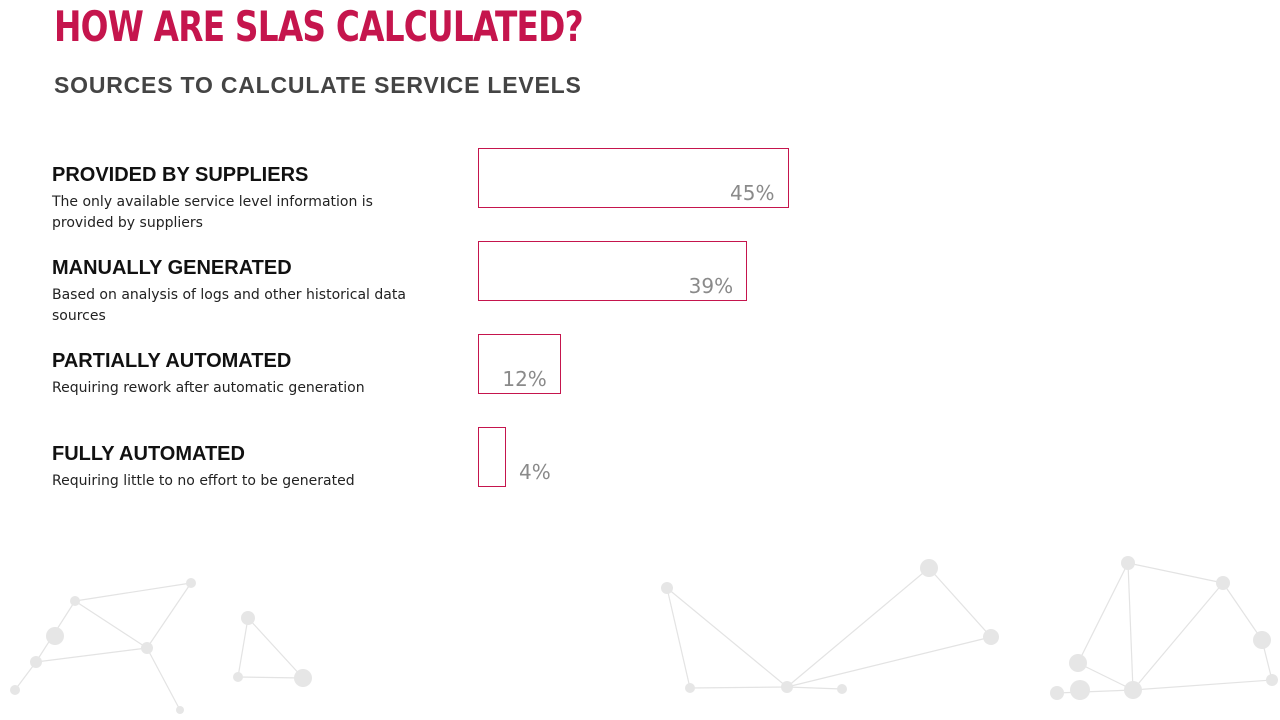  Describe the element at coordinates (711, 286) in the screenshot. I see `bar-value-label: 39%` at that location.